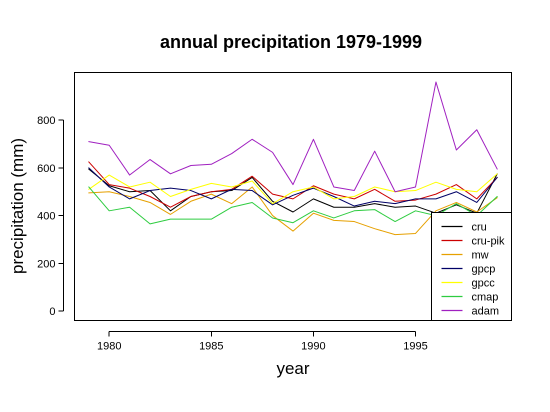 This screenshot has width=550, height=412. What do you see at coordinates (46, 121) in the screenshot?
I see `y-tick-label-800: 800` at bounding box center [46, 121].